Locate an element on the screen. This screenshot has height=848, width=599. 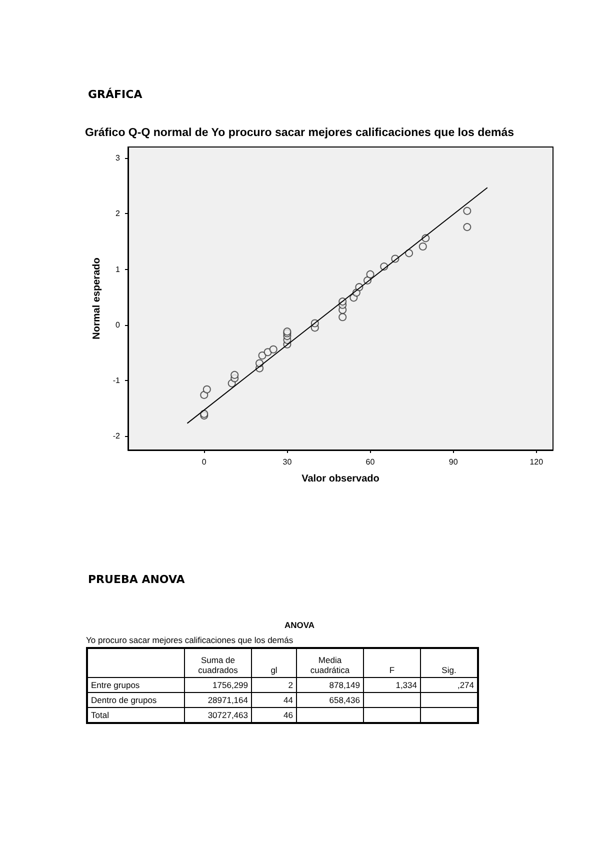
text: Media cuadrática is located at coordinates (330, 663).